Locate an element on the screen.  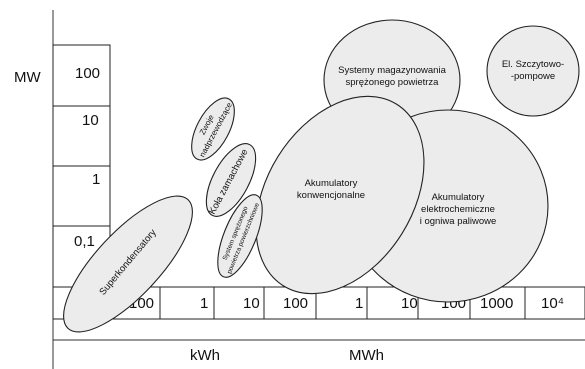
bubble-label: elektrochemiczne is located at coordinates (458, 209).